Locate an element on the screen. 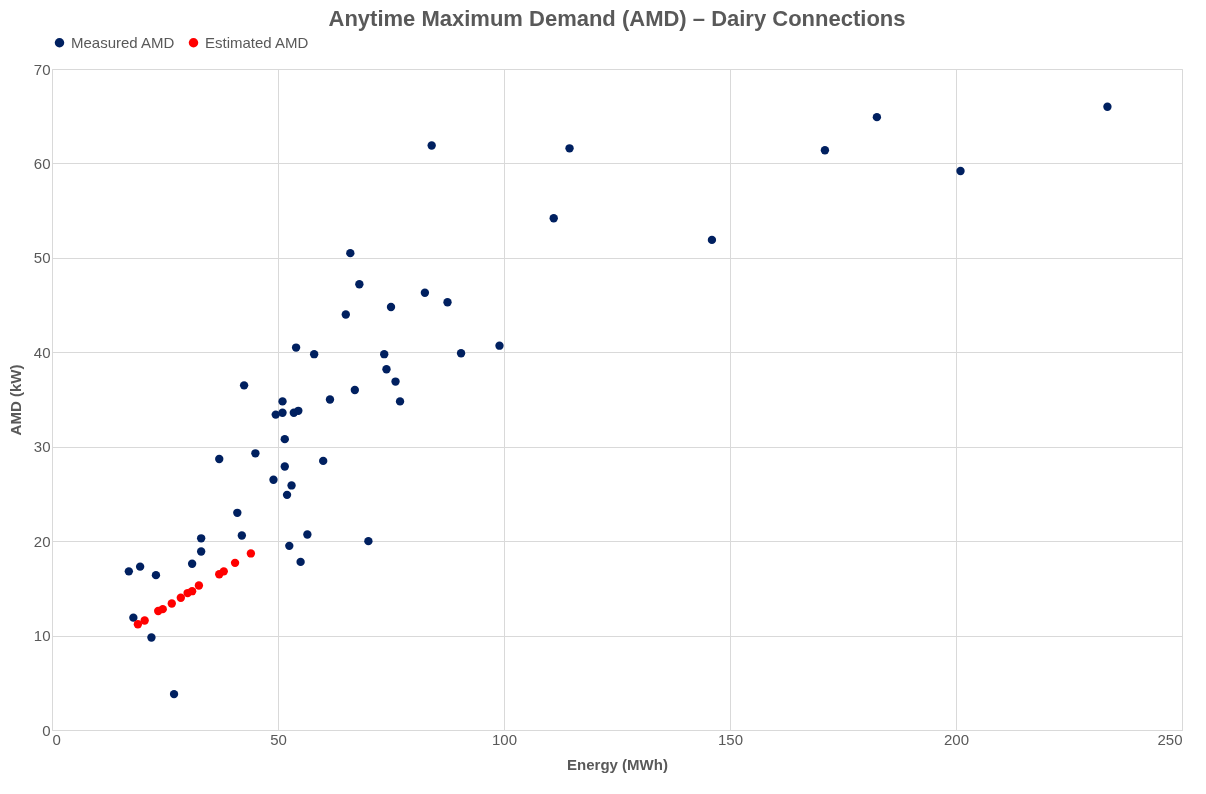 This screenshot has height=794, width=1206. y-tick-label: 20 is located at coordinates (42, 541).